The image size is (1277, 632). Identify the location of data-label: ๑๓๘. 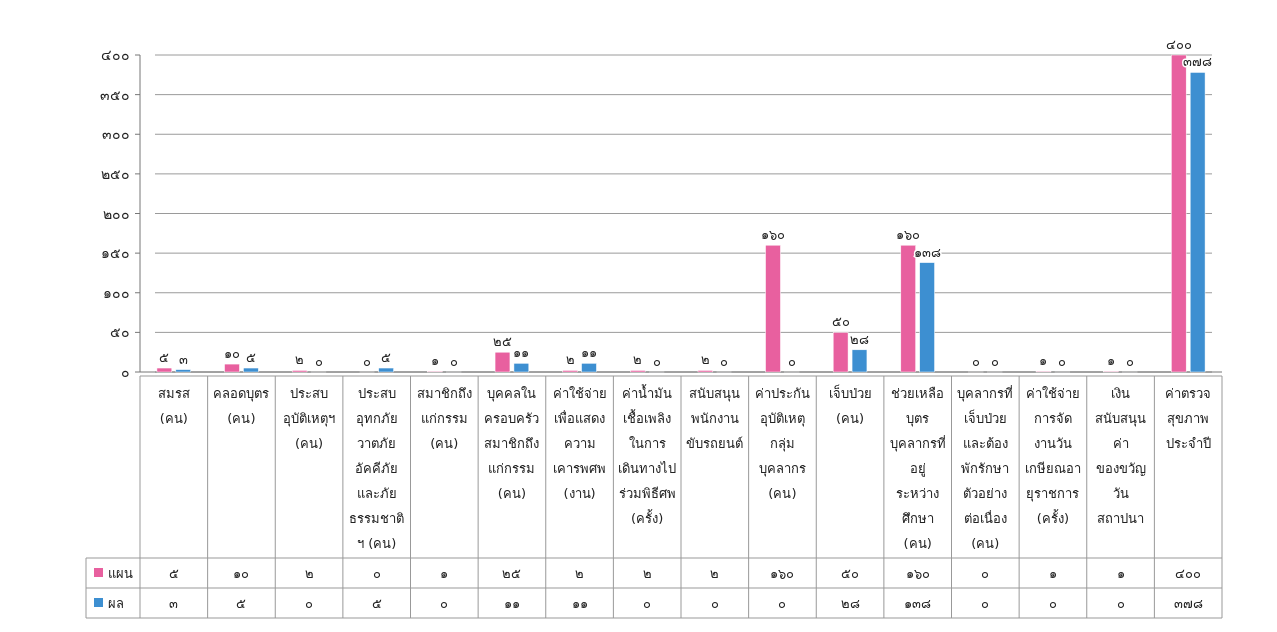
(918, 603).